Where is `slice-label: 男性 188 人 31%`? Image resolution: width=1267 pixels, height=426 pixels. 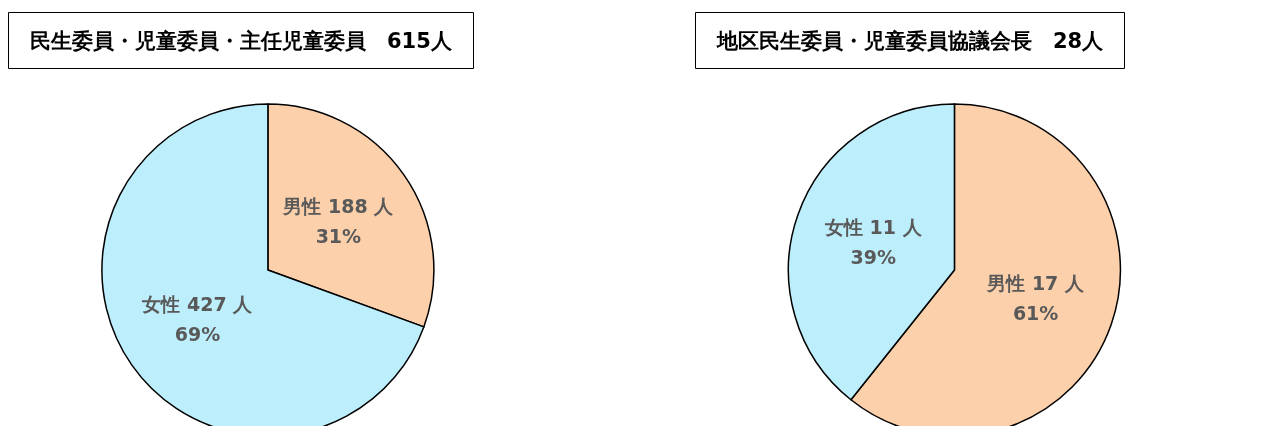
slice-label: 男性 188 人 31% is located at coordinates (338, 220).